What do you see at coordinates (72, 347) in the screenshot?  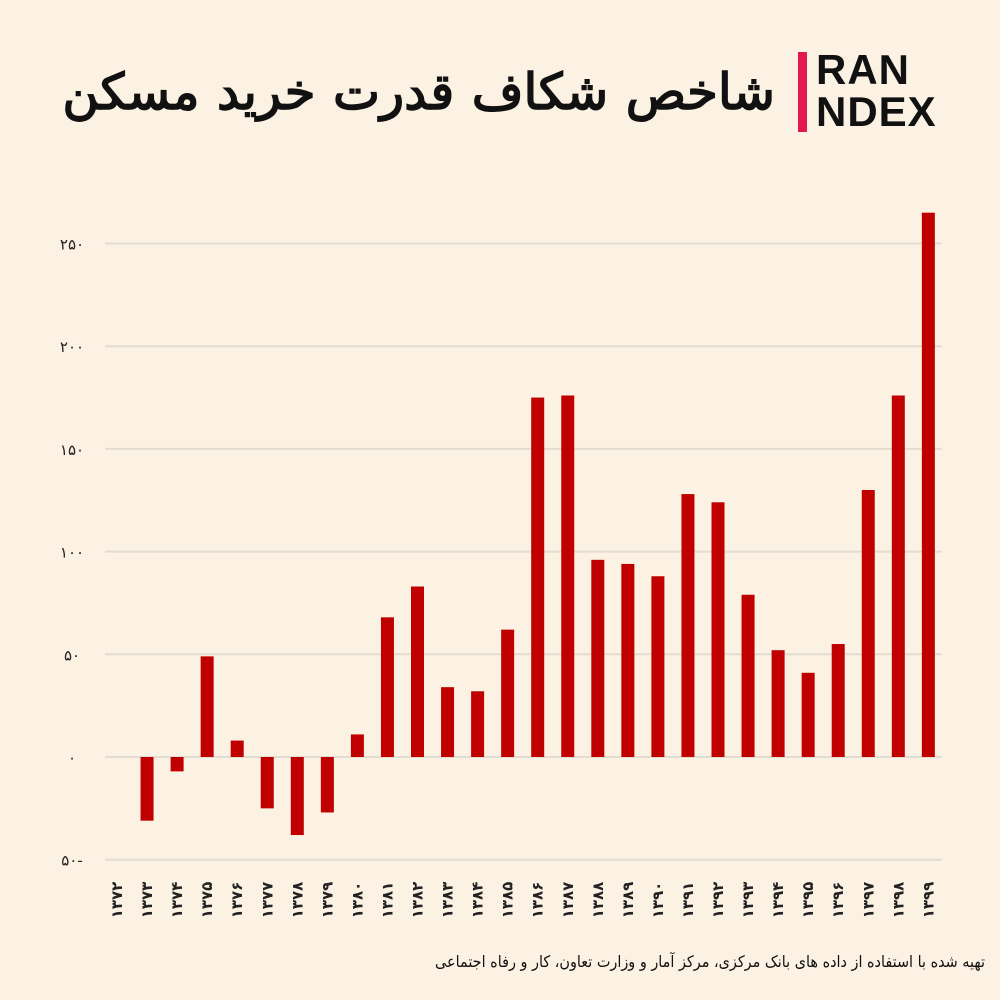 I see `y-tick-label: ۲۰۰` at bounding box center [72, 347].